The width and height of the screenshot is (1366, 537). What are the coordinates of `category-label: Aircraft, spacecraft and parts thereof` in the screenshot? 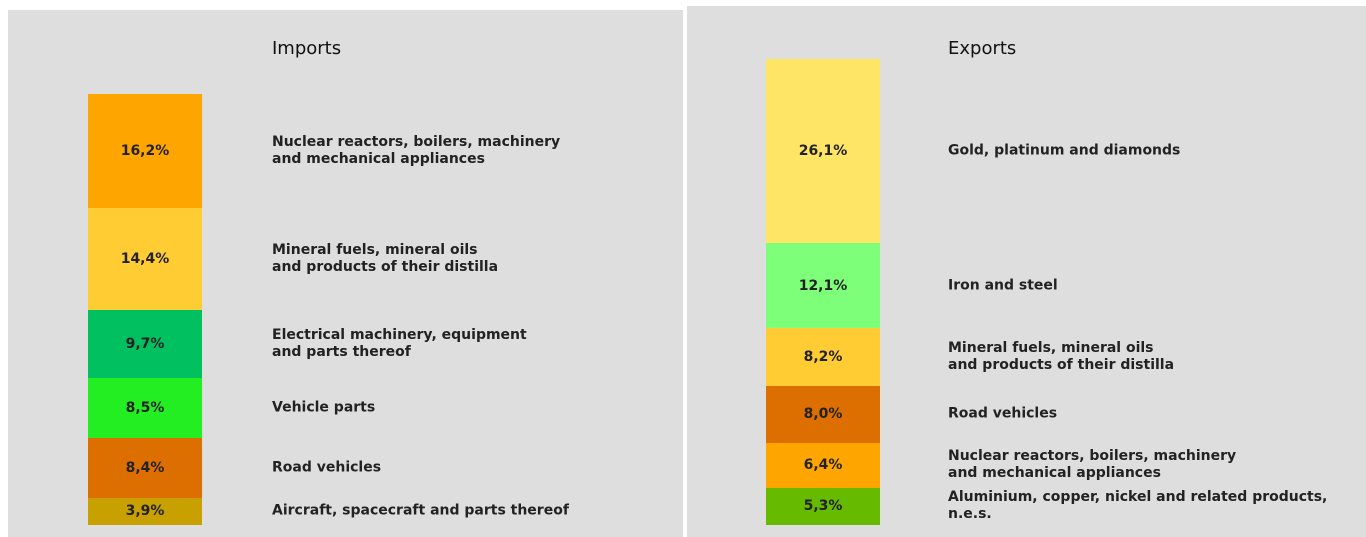 It's located at (420, 510).